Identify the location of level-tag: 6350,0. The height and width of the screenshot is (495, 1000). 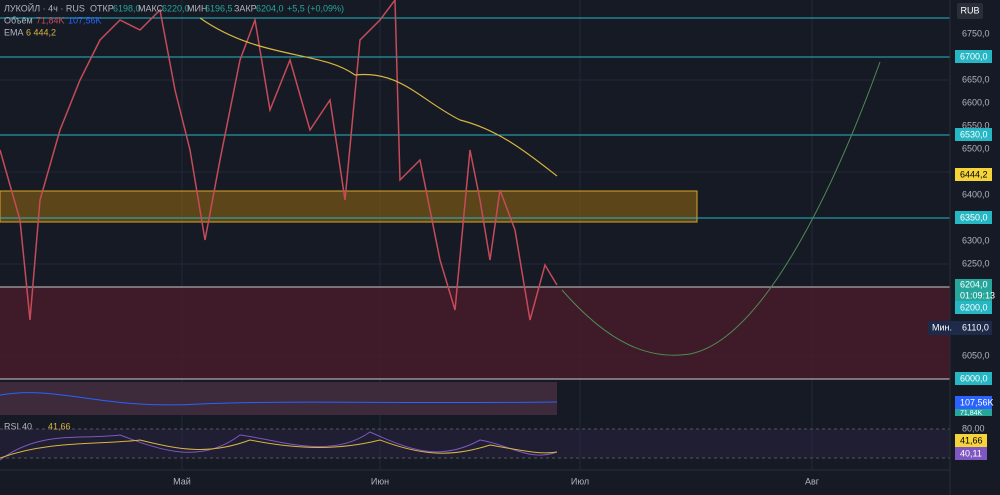
(974, 217).